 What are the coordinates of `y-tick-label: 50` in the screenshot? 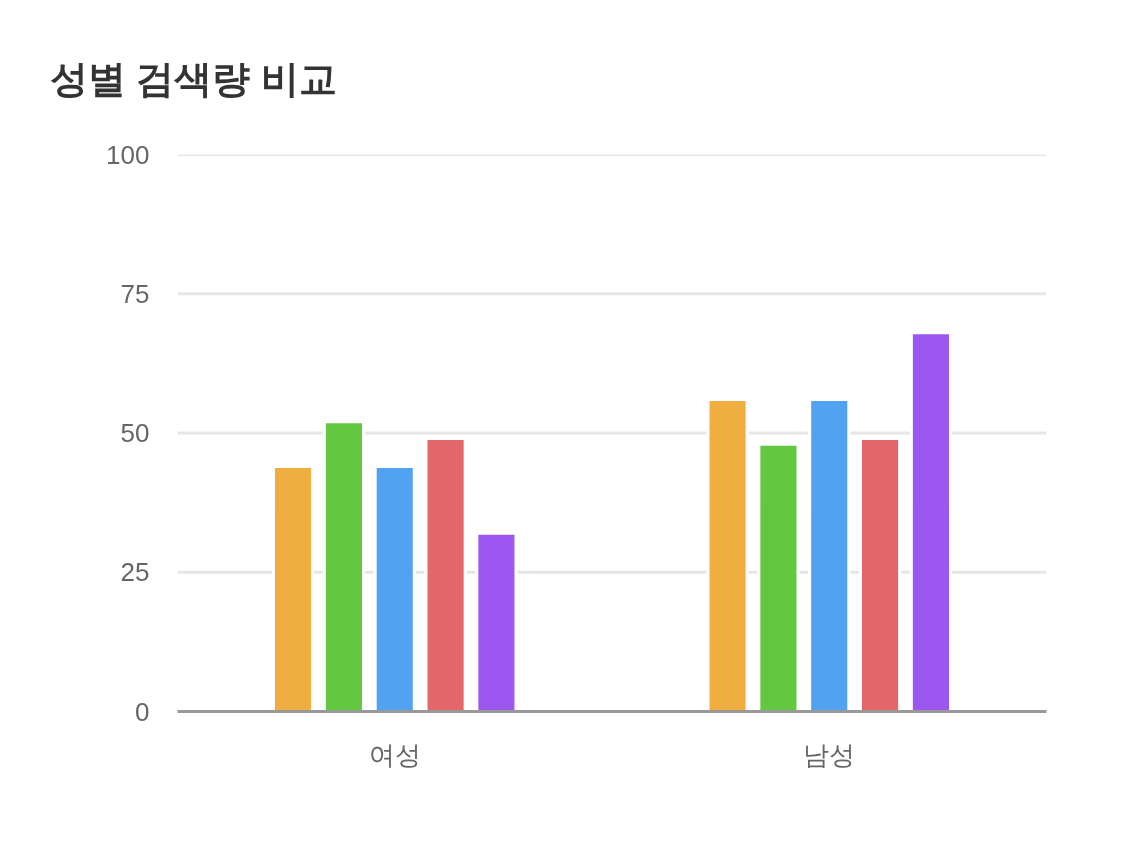 It's located at (135, 433).